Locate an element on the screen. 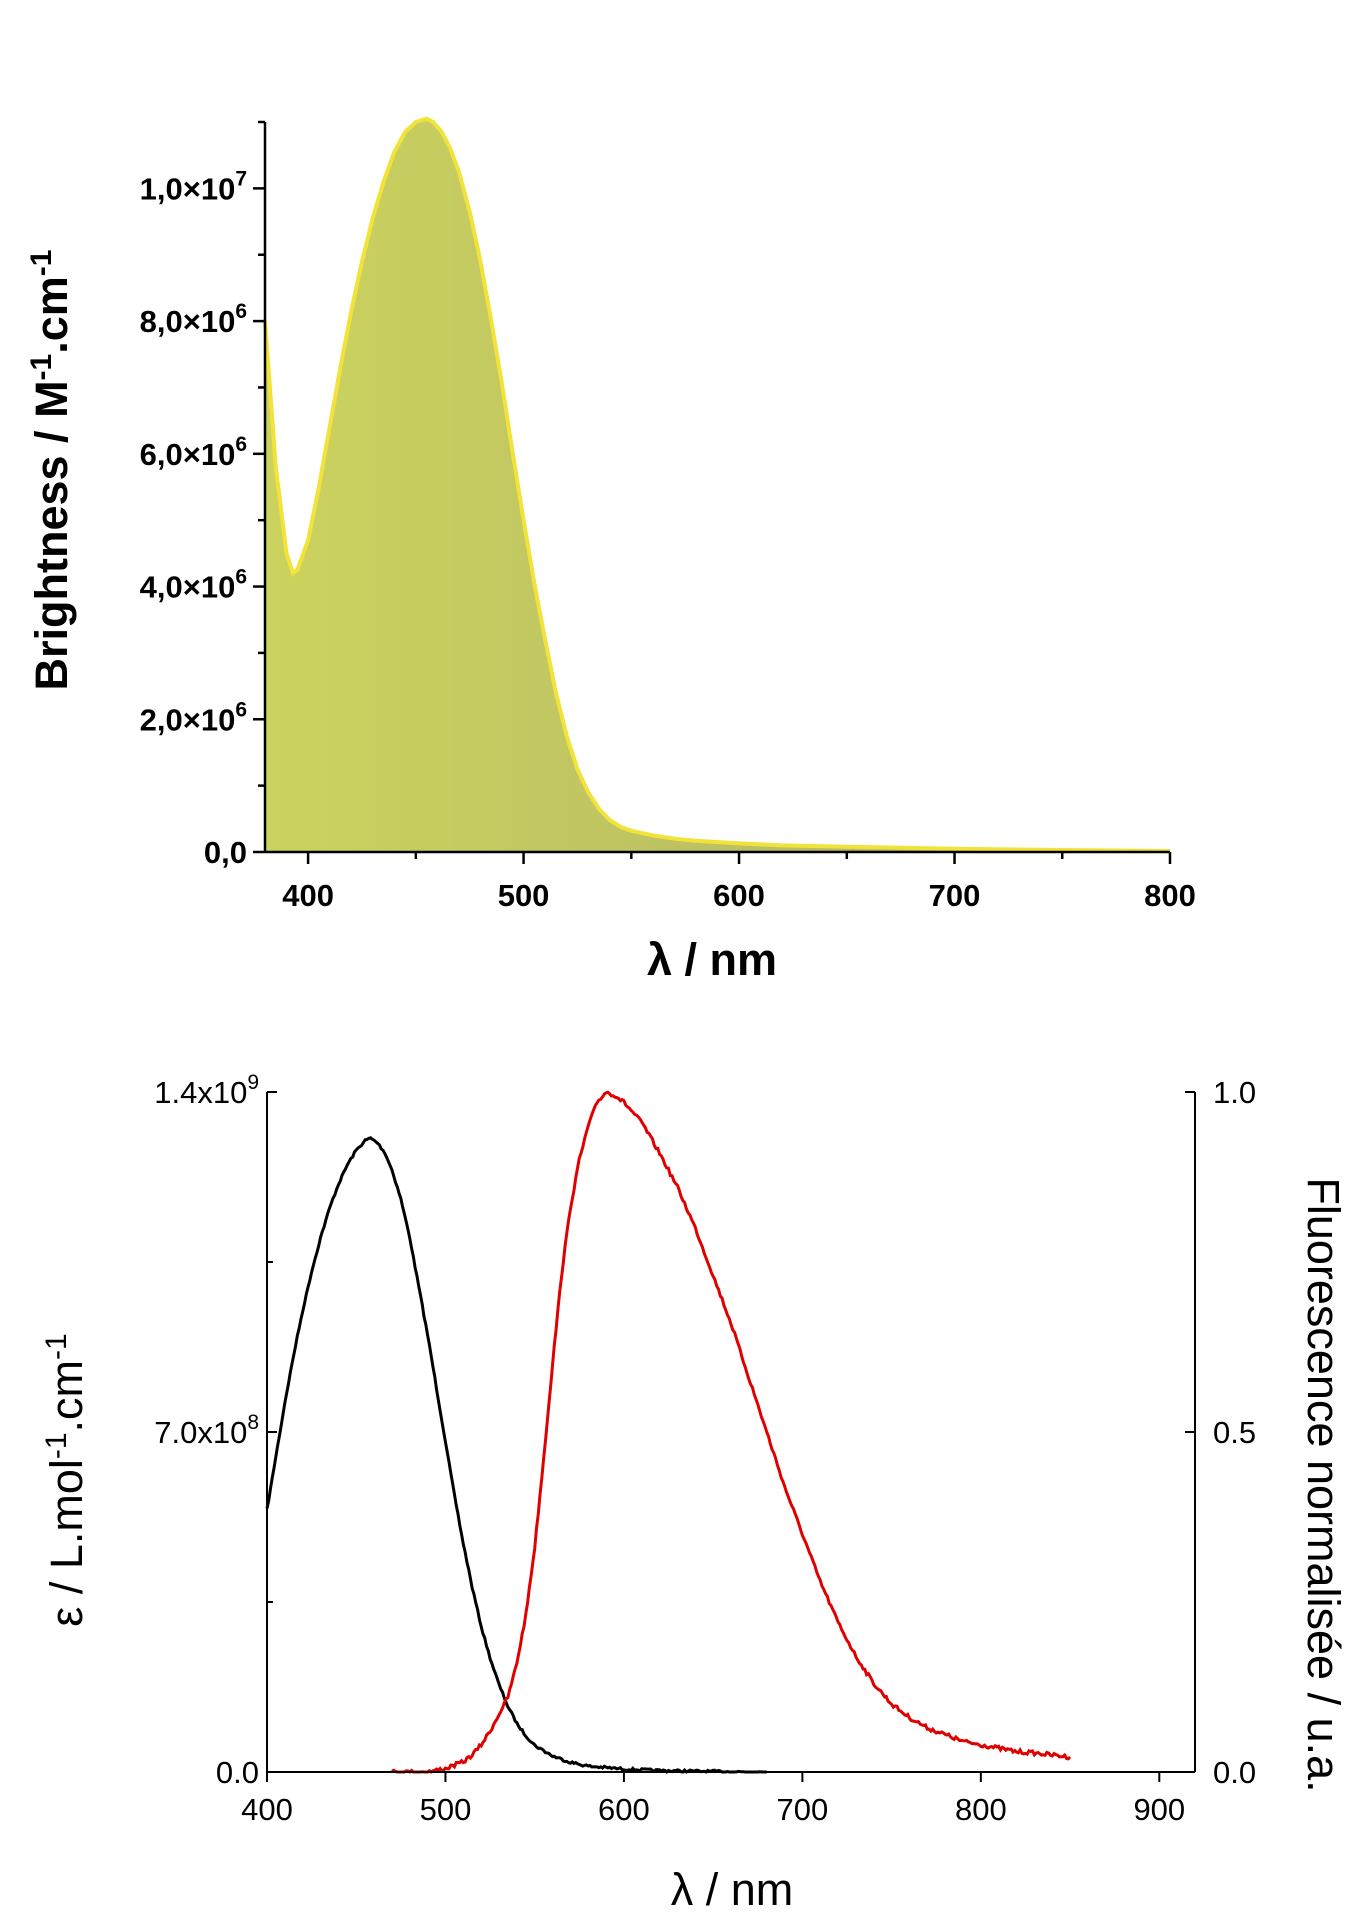 This screenshot has height=1920, width=1369. absorption-curve is located at coordinates (516, 1455).